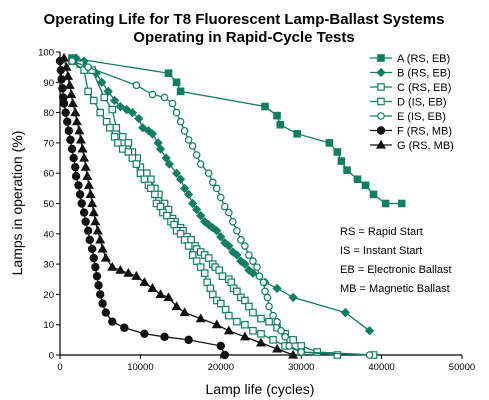  Describe the element at coordinates (408, 103) in the screenshot. I see `legend-item: D (IS, EB)` at that location.